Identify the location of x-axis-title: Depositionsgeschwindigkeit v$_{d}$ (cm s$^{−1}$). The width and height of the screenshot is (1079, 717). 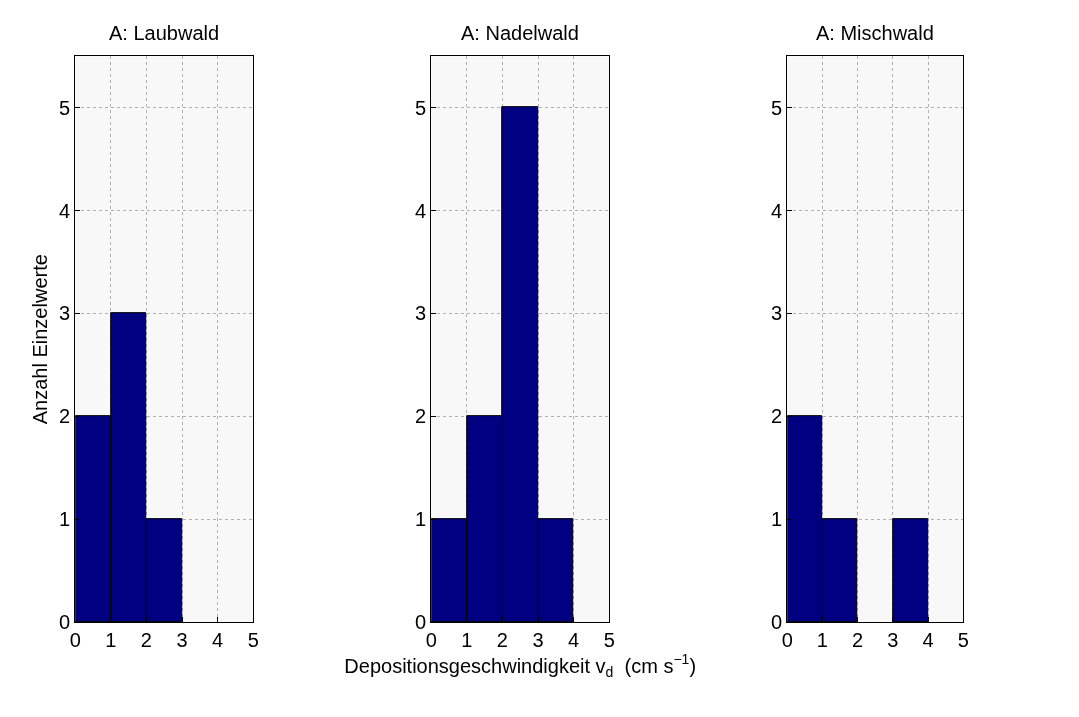
(520, 665).